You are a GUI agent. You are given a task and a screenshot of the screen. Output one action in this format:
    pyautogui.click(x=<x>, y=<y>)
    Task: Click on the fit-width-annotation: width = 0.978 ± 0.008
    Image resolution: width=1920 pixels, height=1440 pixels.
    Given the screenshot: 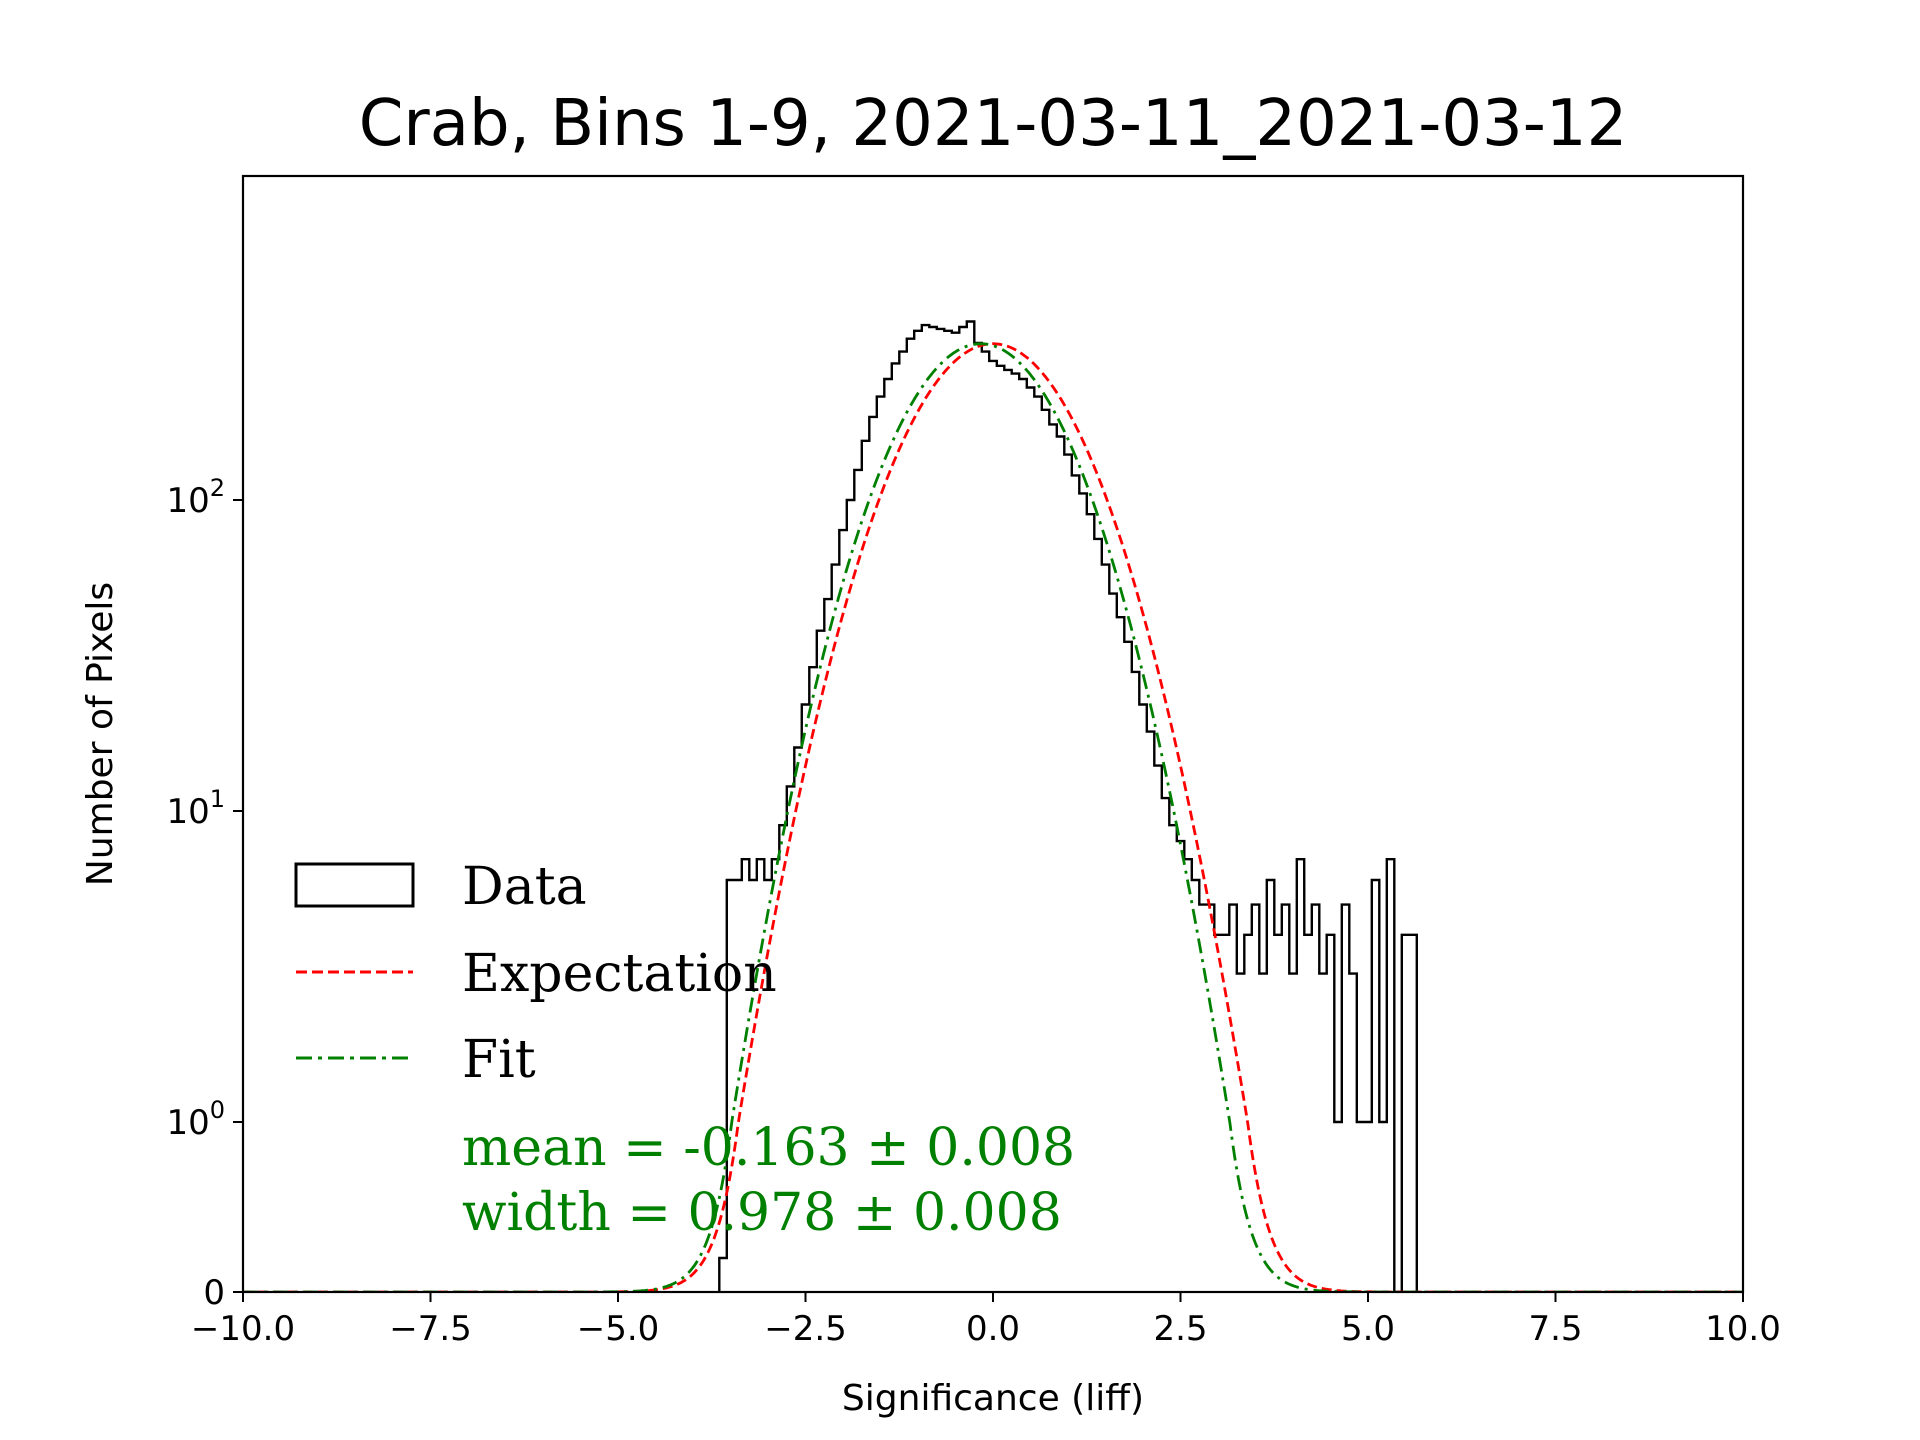 What is the action you would take?
    pyautogui.click(x=762, y=1213)
    